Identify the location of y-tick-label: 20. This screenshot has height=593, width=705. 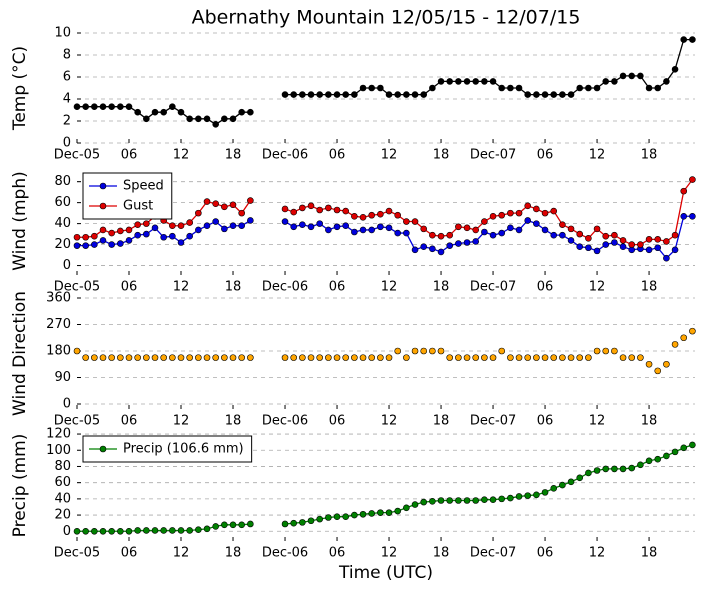
(62, 515).